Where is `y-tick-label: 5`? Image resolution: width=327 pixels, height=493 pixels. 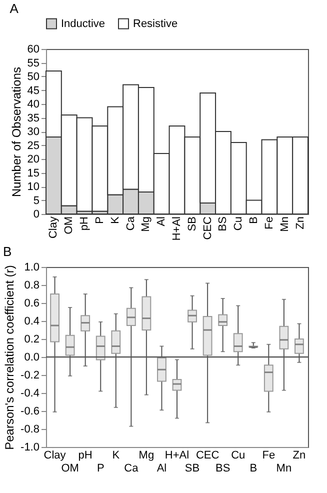 y-tick-label: 5 is located at coordinates (36, 200).